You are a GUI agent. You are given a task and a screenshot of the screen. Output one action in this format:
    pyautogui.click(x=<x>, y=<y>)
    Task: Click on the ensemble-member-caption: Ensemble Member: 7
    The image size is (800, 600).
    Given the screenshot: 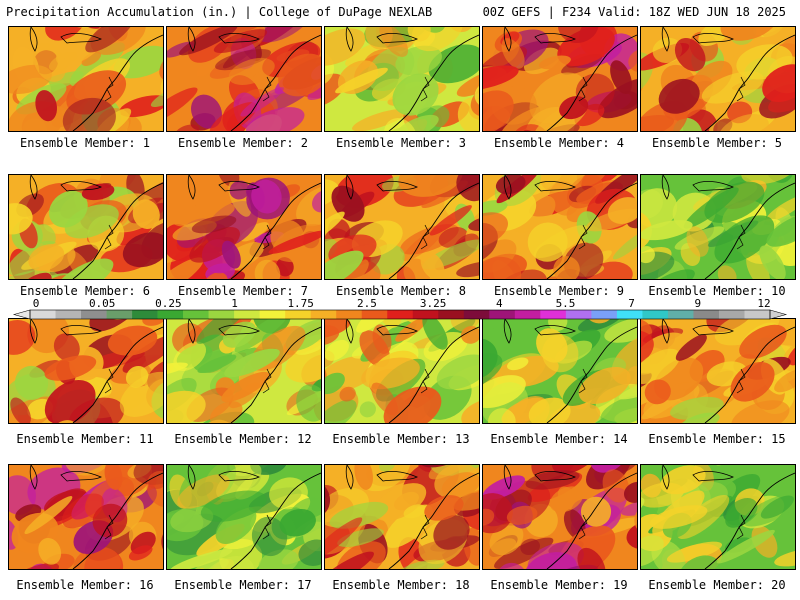 What is the action you would take?
    pyautogui.click(x=243, y=291)
    